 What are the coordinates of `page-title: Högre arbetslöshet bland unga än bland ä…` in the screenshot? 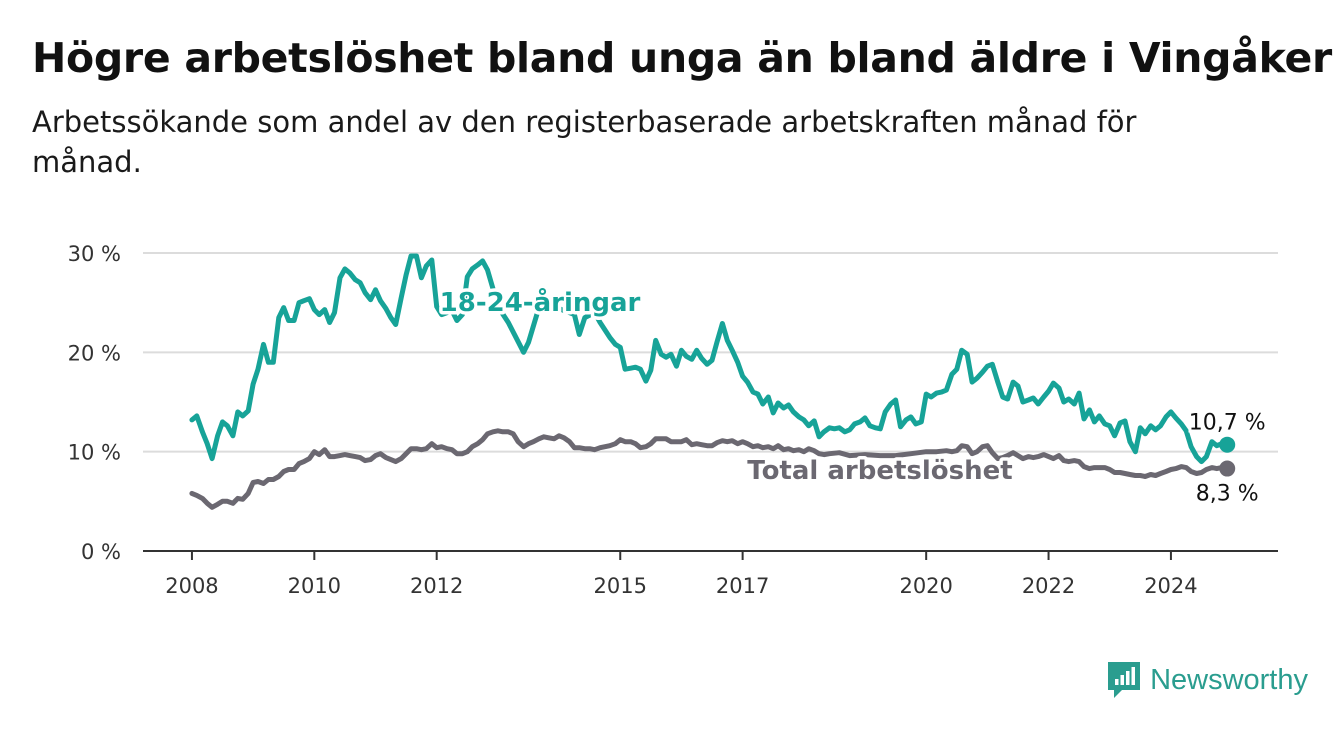 It's located at (682, 58).